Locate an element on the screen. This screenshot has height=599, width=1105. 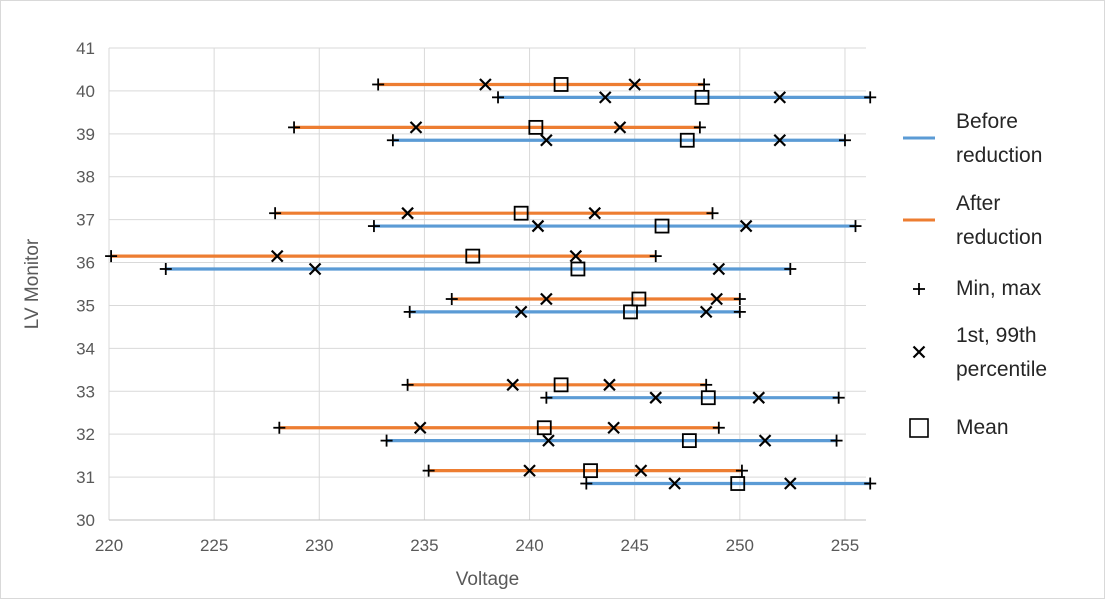
x-tick-label: 230 is located at coordinates (319, 545).